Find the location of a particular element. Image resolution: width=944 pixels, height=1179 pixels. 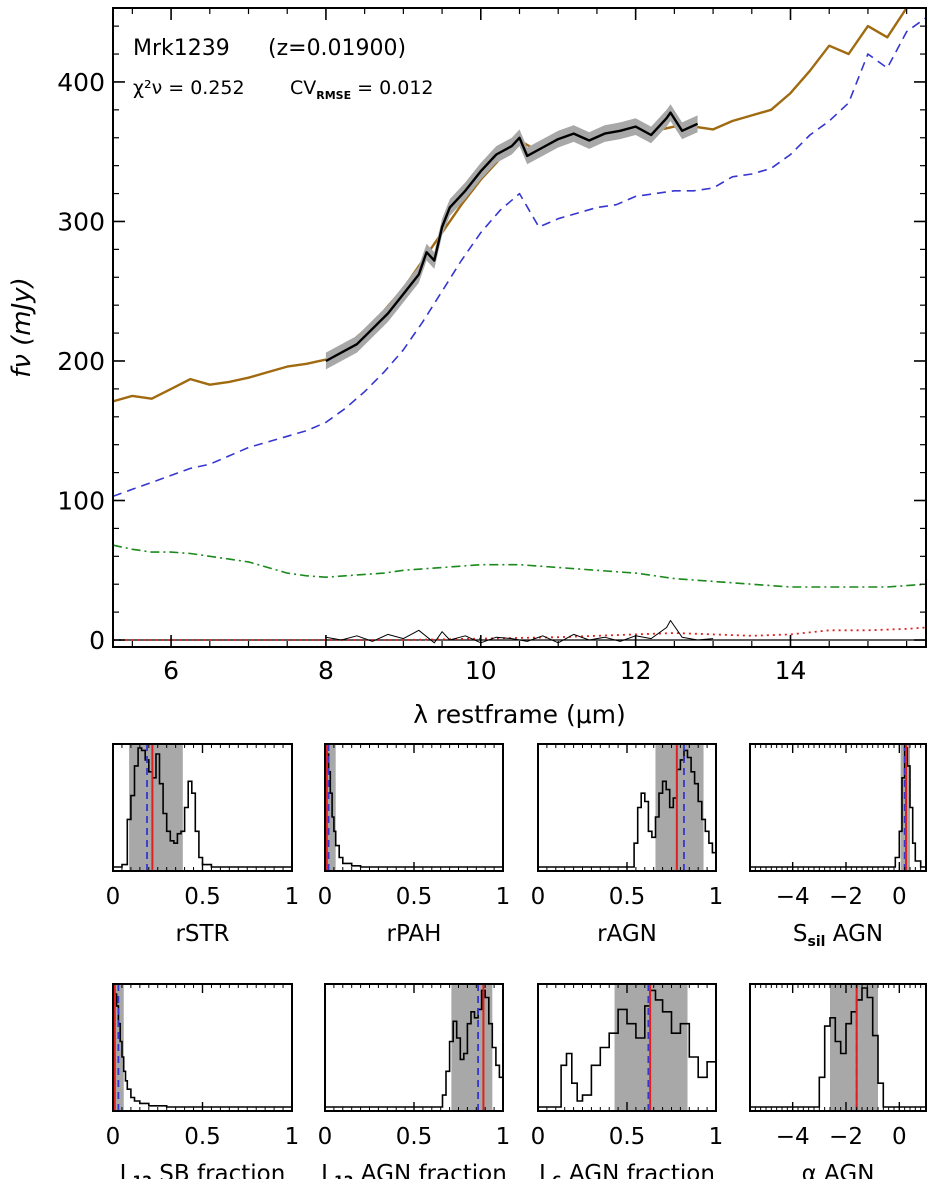

hist-x-label-subscript: 6 is located at coordinates (557, 1176).